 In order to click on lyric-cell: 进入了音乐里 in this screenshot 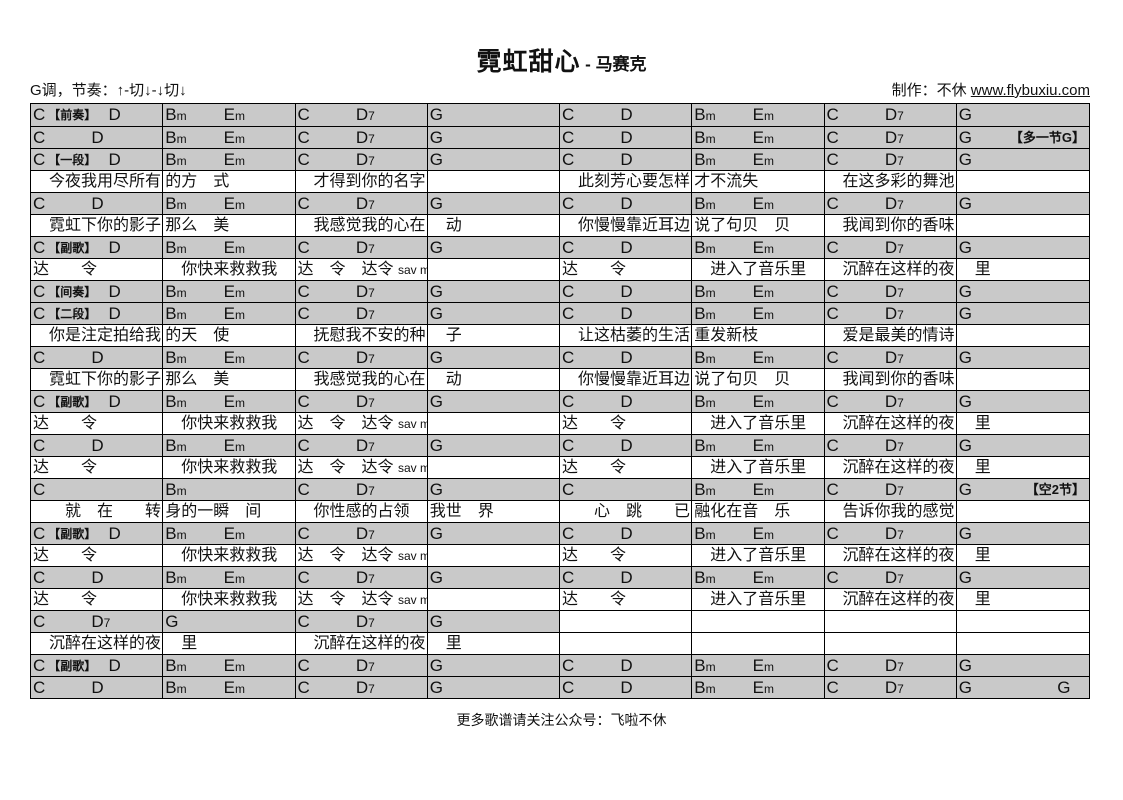, I will do `click(758, 599)`.